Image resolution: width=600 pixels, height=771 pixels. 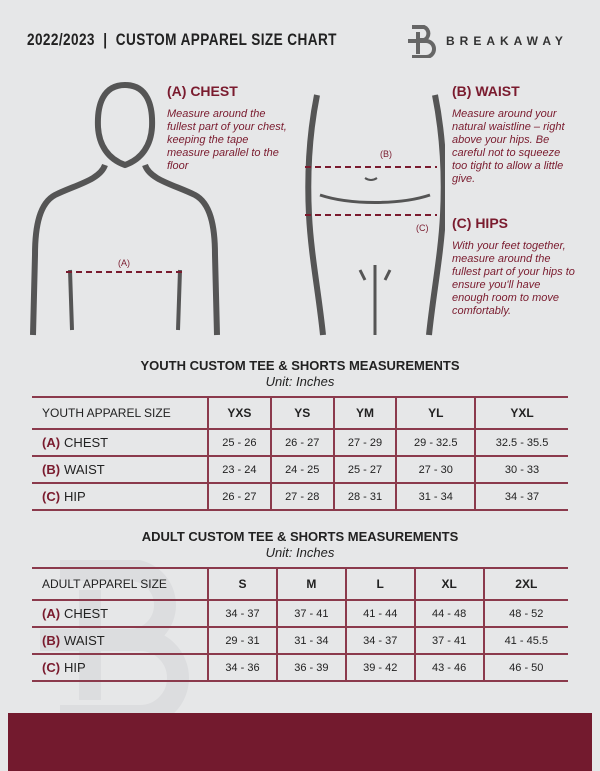 I want to click on measurement-value: 24 - 25, so click(x=302, y=470).